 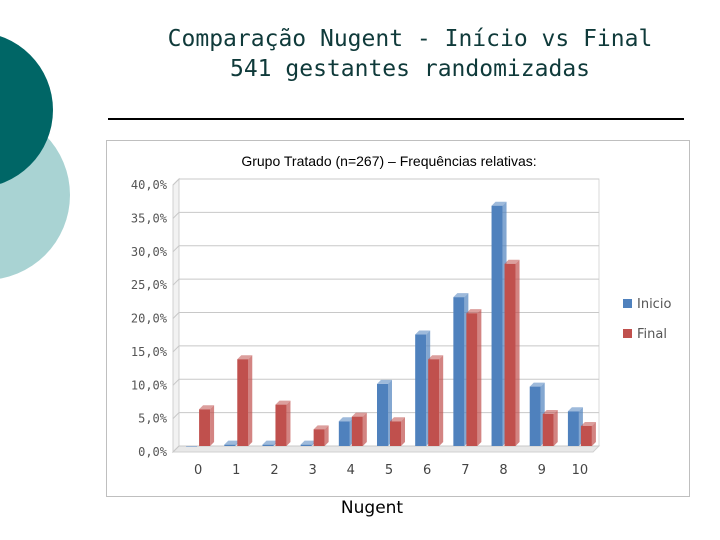 What do you see at coordinates (149, 352) in the screenshot?
I see `y-tick-label: 15,0%` at bounding box center [149, 352].